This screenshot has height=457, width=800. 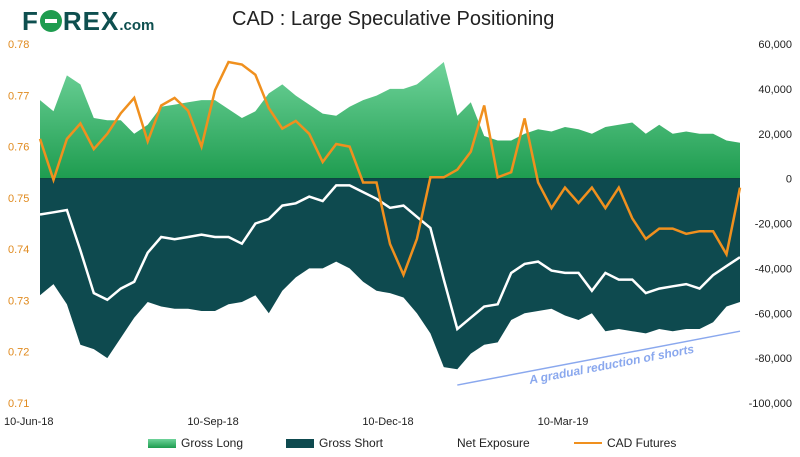 I want to click on left-axis-tick: 0.77, so click(x=18, y=96).